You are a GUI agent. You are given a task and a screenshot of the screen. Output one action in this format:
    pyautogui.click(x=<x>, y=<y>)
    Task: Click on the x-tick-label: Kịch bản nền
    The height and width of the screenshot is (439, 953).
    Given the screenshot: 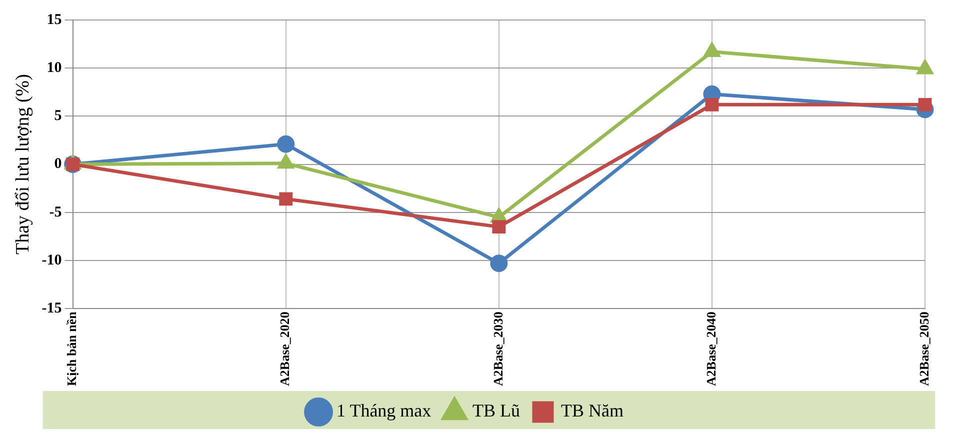 What is the action you would take?
    pyautogui.click(x=72, y=348)
    